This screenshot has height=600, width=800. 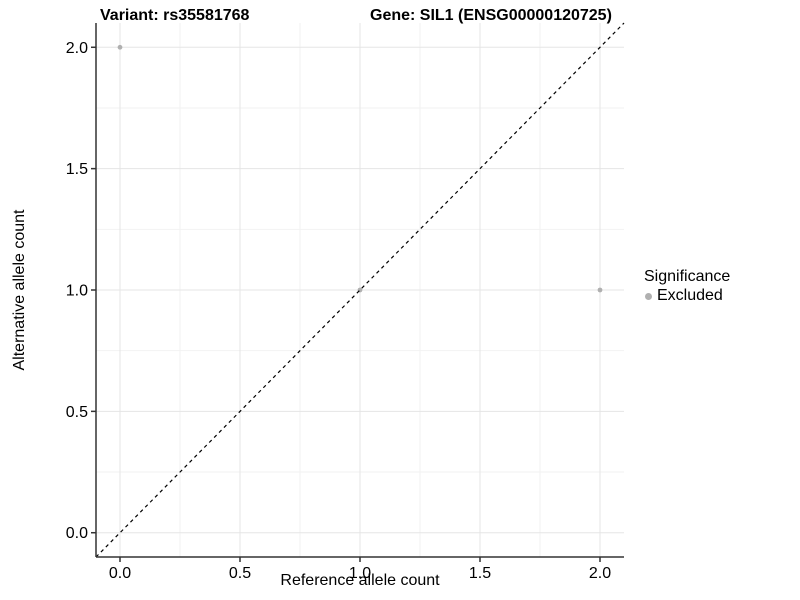 What do you see at coordinates (77, 412) in the screenshot?
I see `y-tick-label: 0.5` at bounding box center [77, 412].